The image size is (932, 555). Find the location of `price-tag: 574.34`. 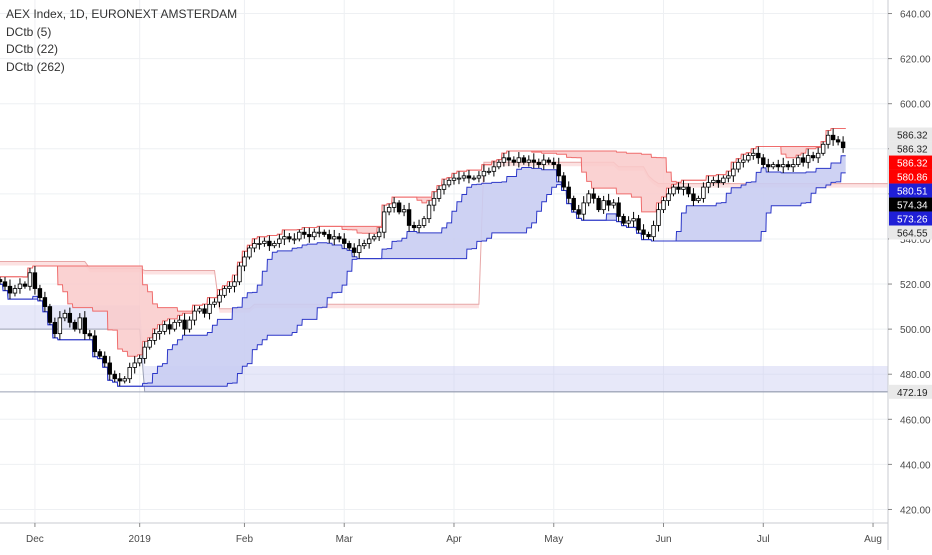

price-tag: 574.34 is located at coordinates (910, 204).